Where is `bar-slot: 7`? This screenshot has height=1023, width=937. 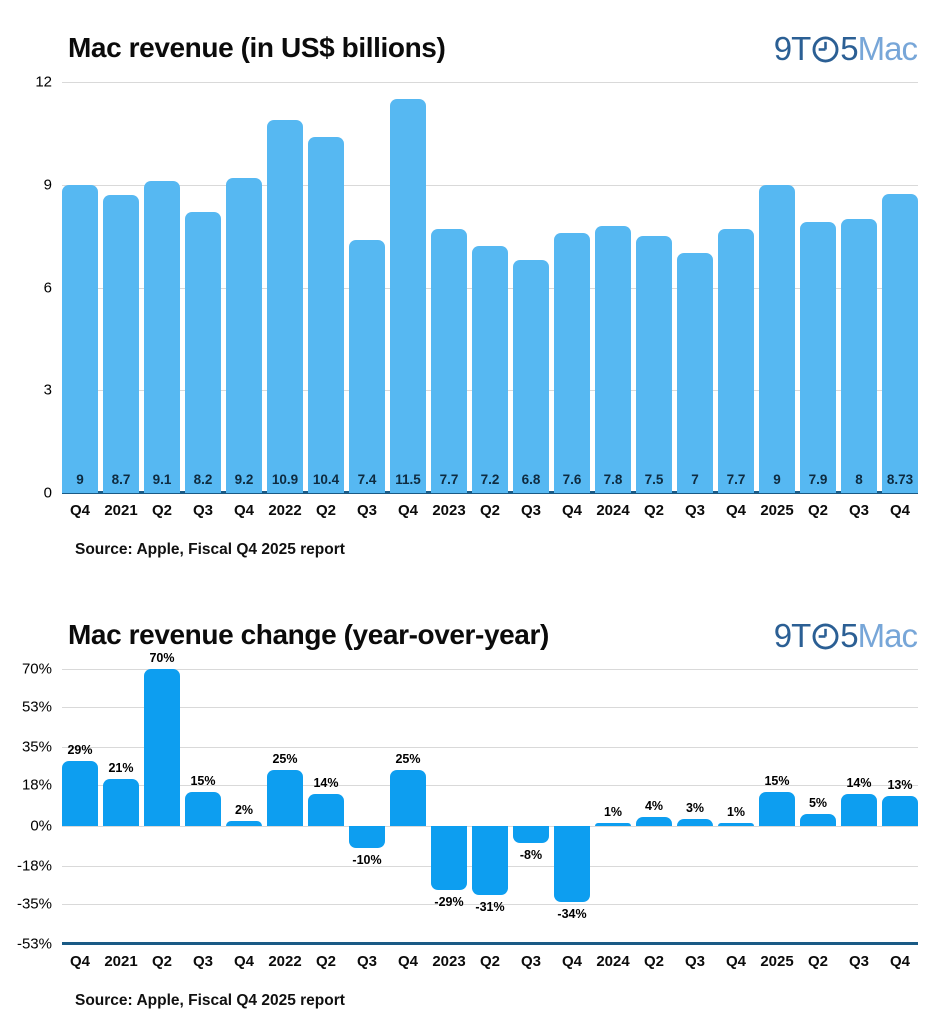
bar-slot: 7 is located at coordinates (695, 287).